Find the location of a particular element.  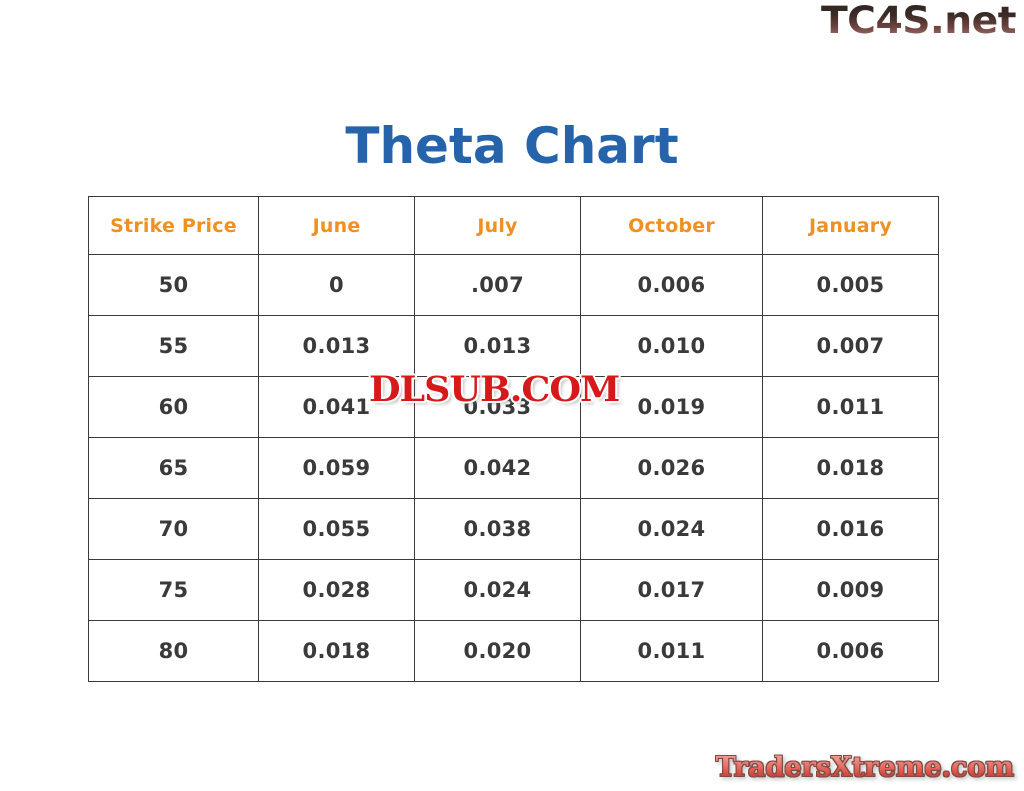

table-row: 65 0.059 0.042 0.026 0.018 is located at coordinates (513, 468).